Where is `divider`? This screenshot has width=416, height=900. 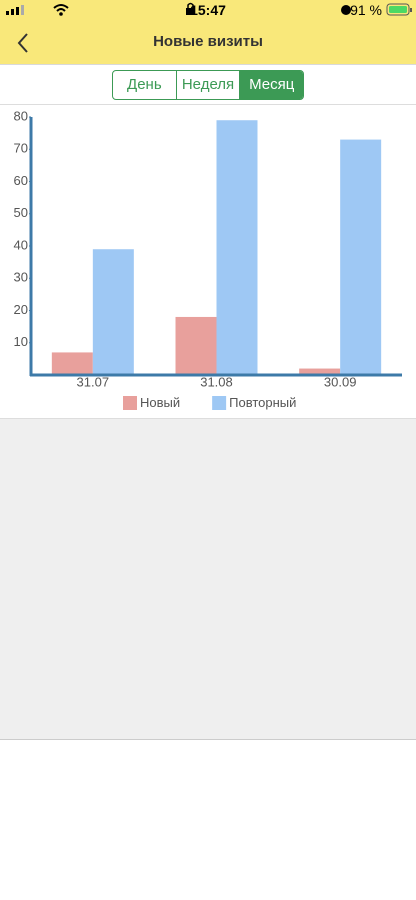 divider is located at coordinates (208, 104).